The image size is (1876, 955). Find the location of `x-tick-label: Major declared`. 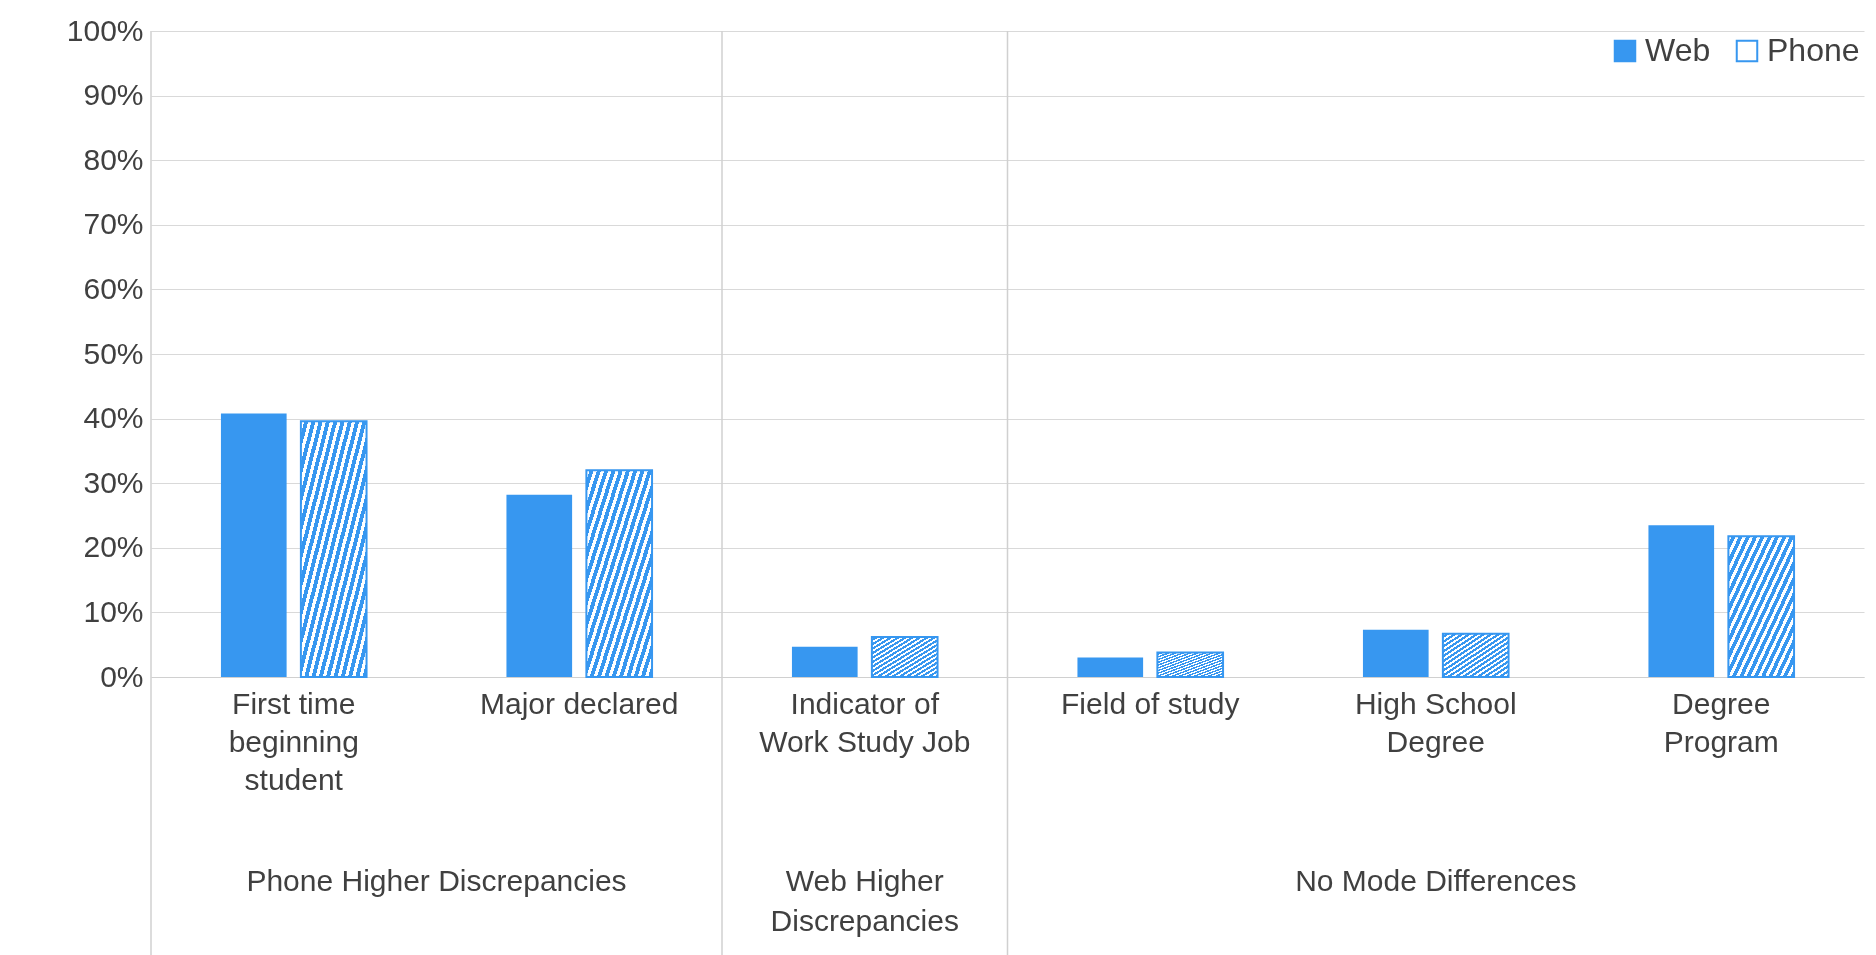

x-tick-label: Major declared is located at coordinates (579, 703).